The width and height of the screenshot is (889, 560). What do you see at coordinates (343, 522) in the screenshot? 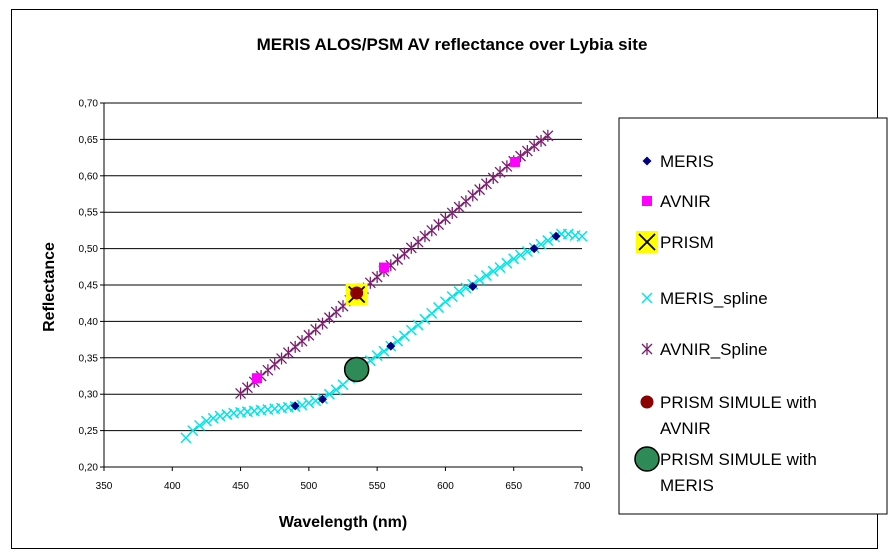
I see `x-axis-label: Wavelength (nm)` at bounding box center [343, 522].